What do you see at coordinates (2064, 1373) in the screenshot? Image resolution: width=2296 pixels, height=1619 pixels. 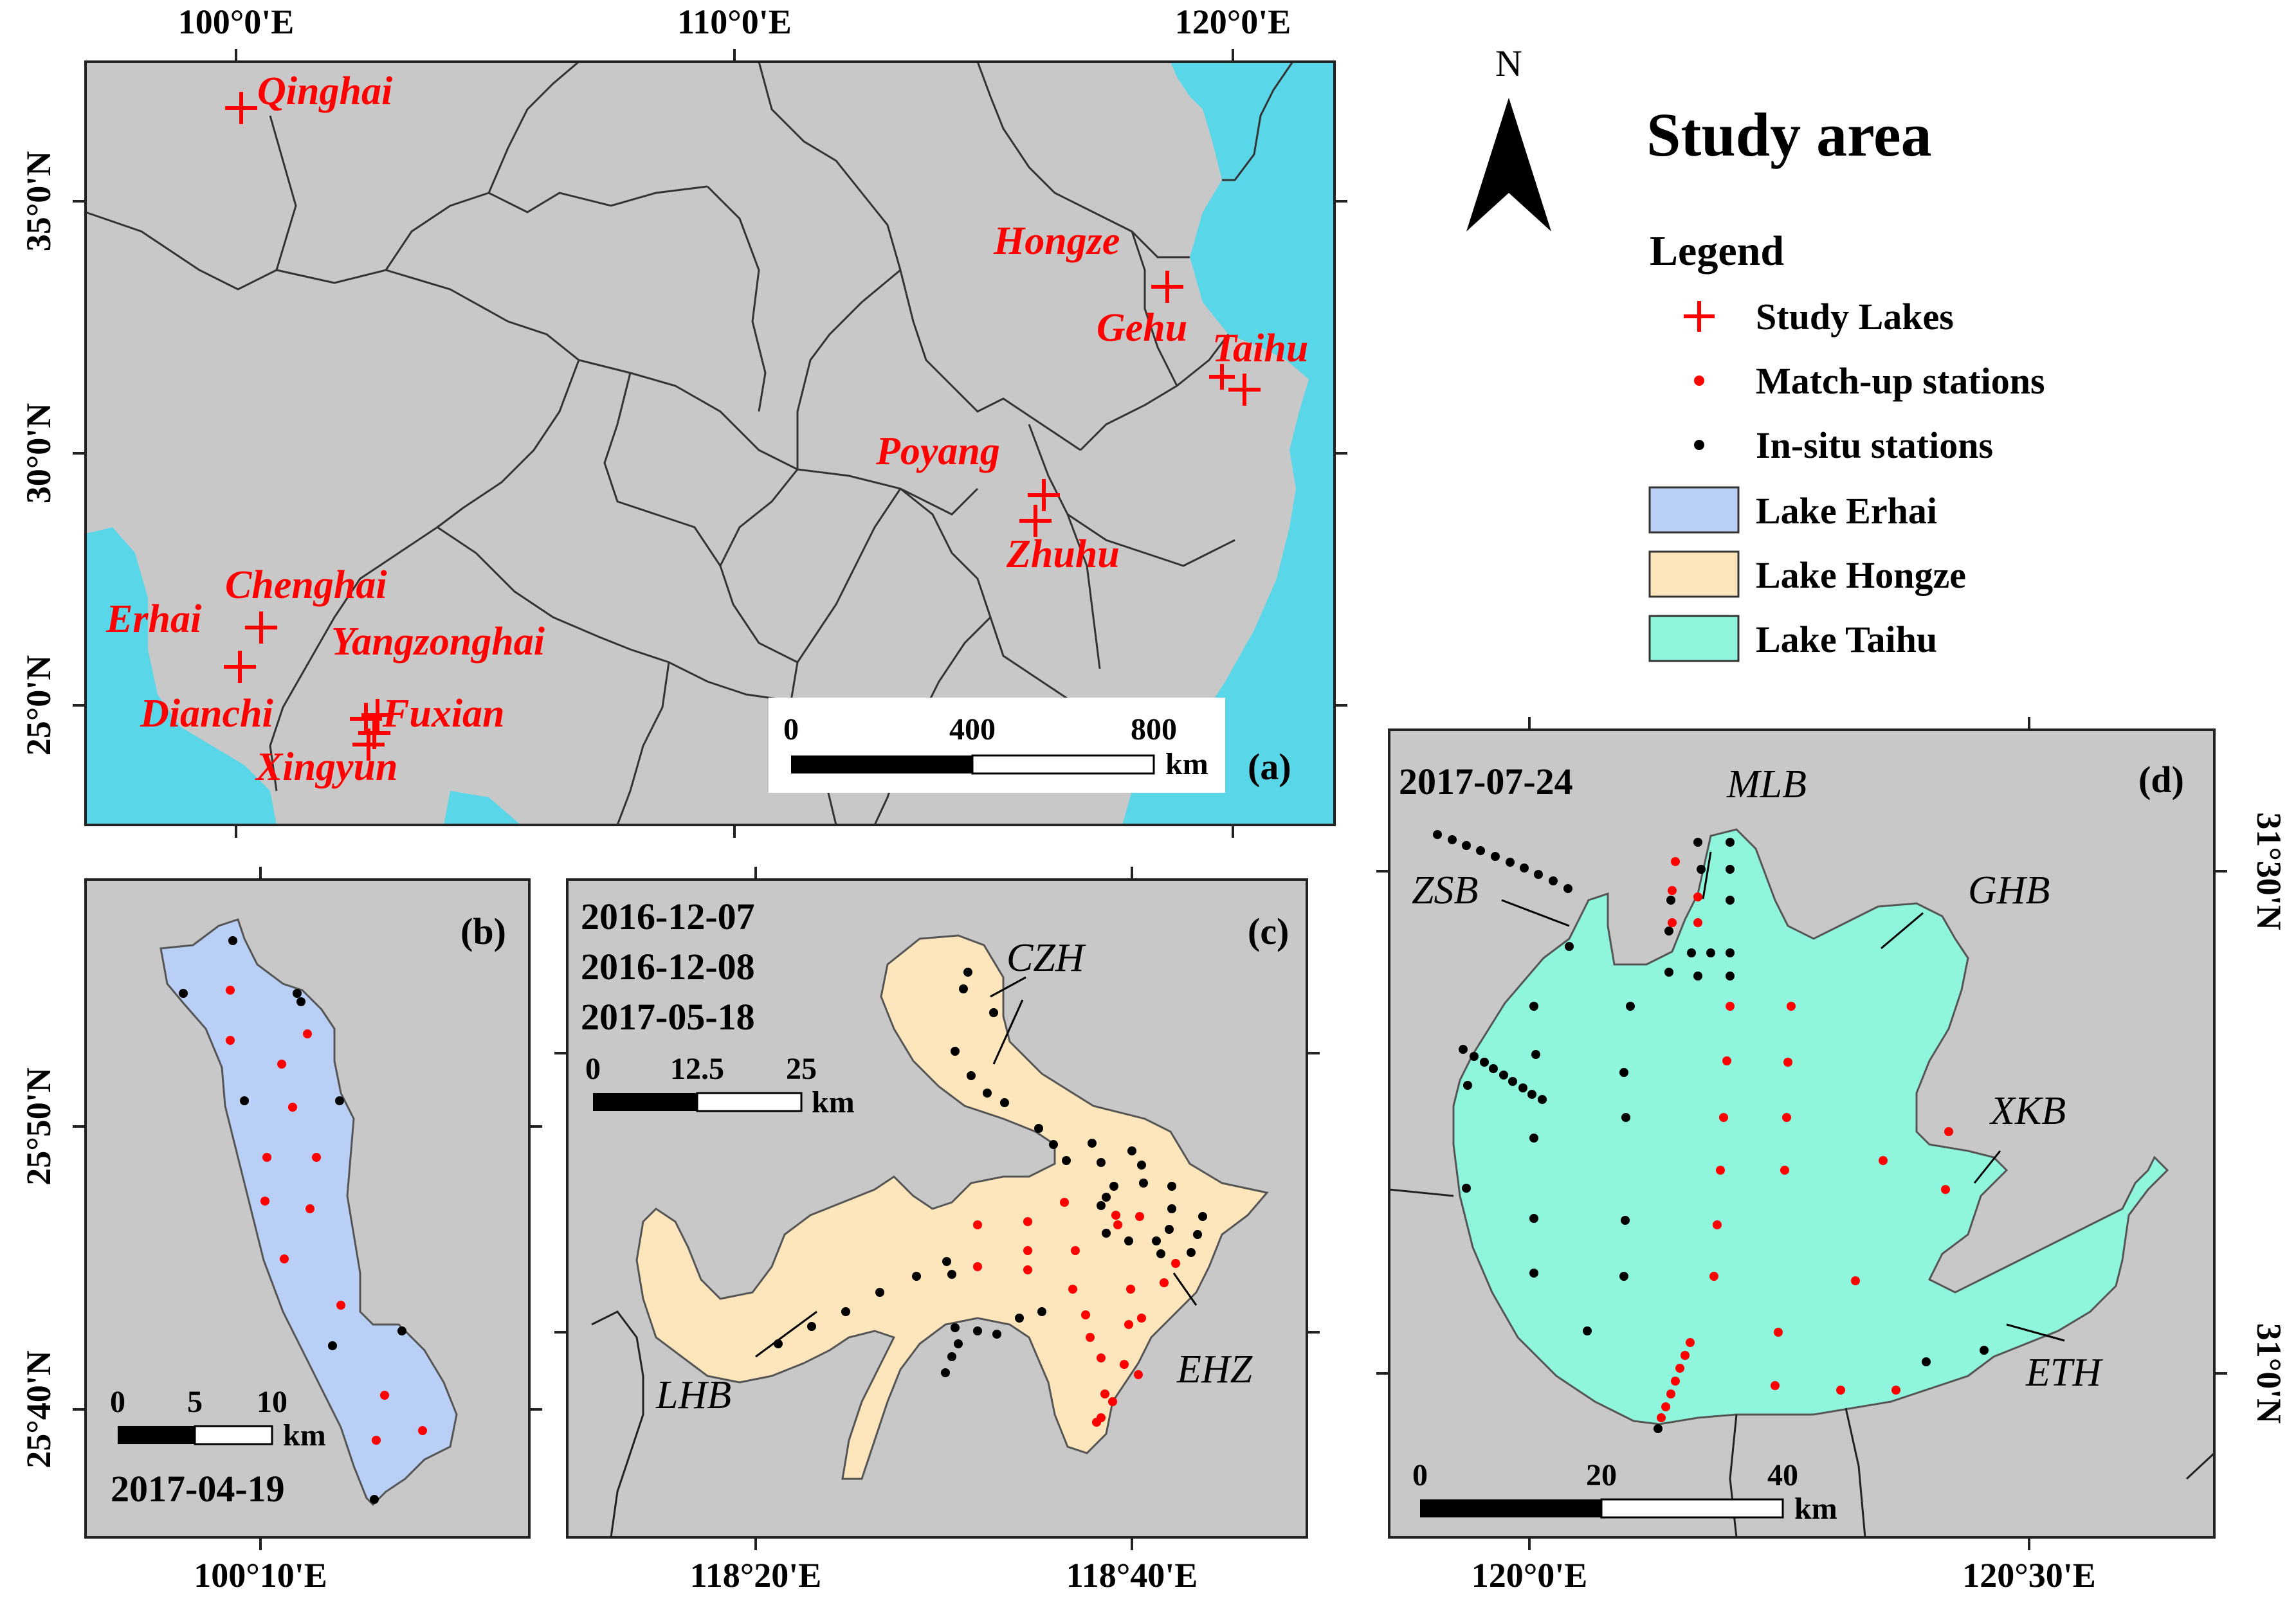 I see `panel-d-region-eth: ETH` at bounding box center [2064, 1373].